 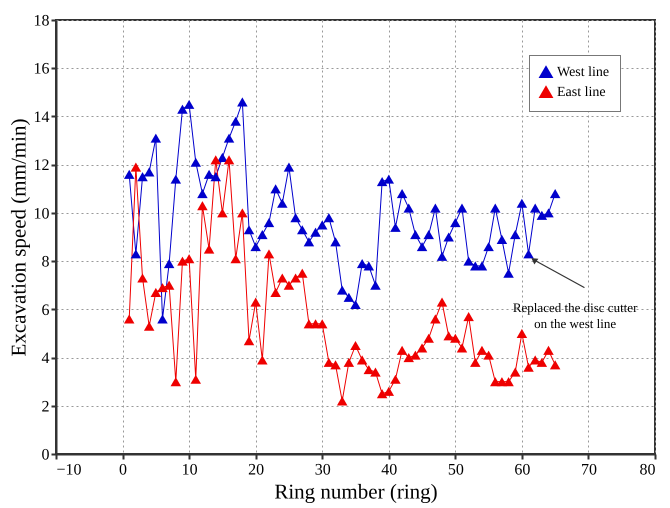 I want to click on x-tick-label: 40, so click(x=389, y=470).